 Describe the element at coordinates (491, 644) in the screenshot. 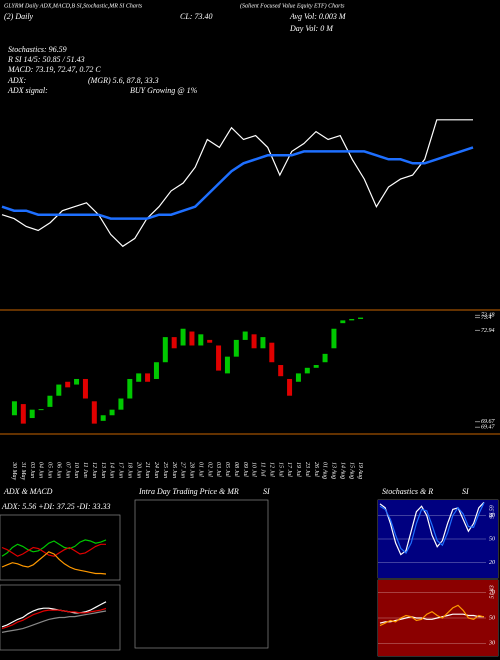

I see `y-tick-label: 30` at that location.